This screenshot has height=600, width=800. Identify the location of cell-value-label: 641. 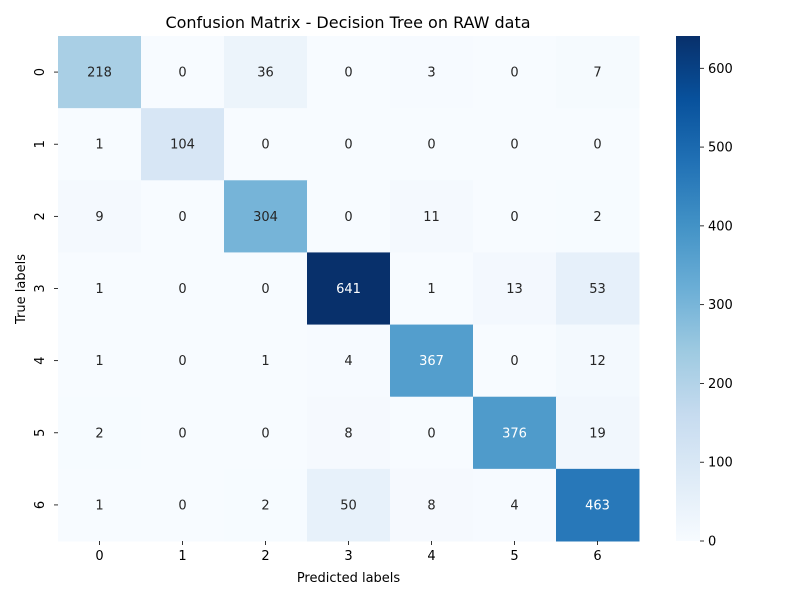
(348, 289).